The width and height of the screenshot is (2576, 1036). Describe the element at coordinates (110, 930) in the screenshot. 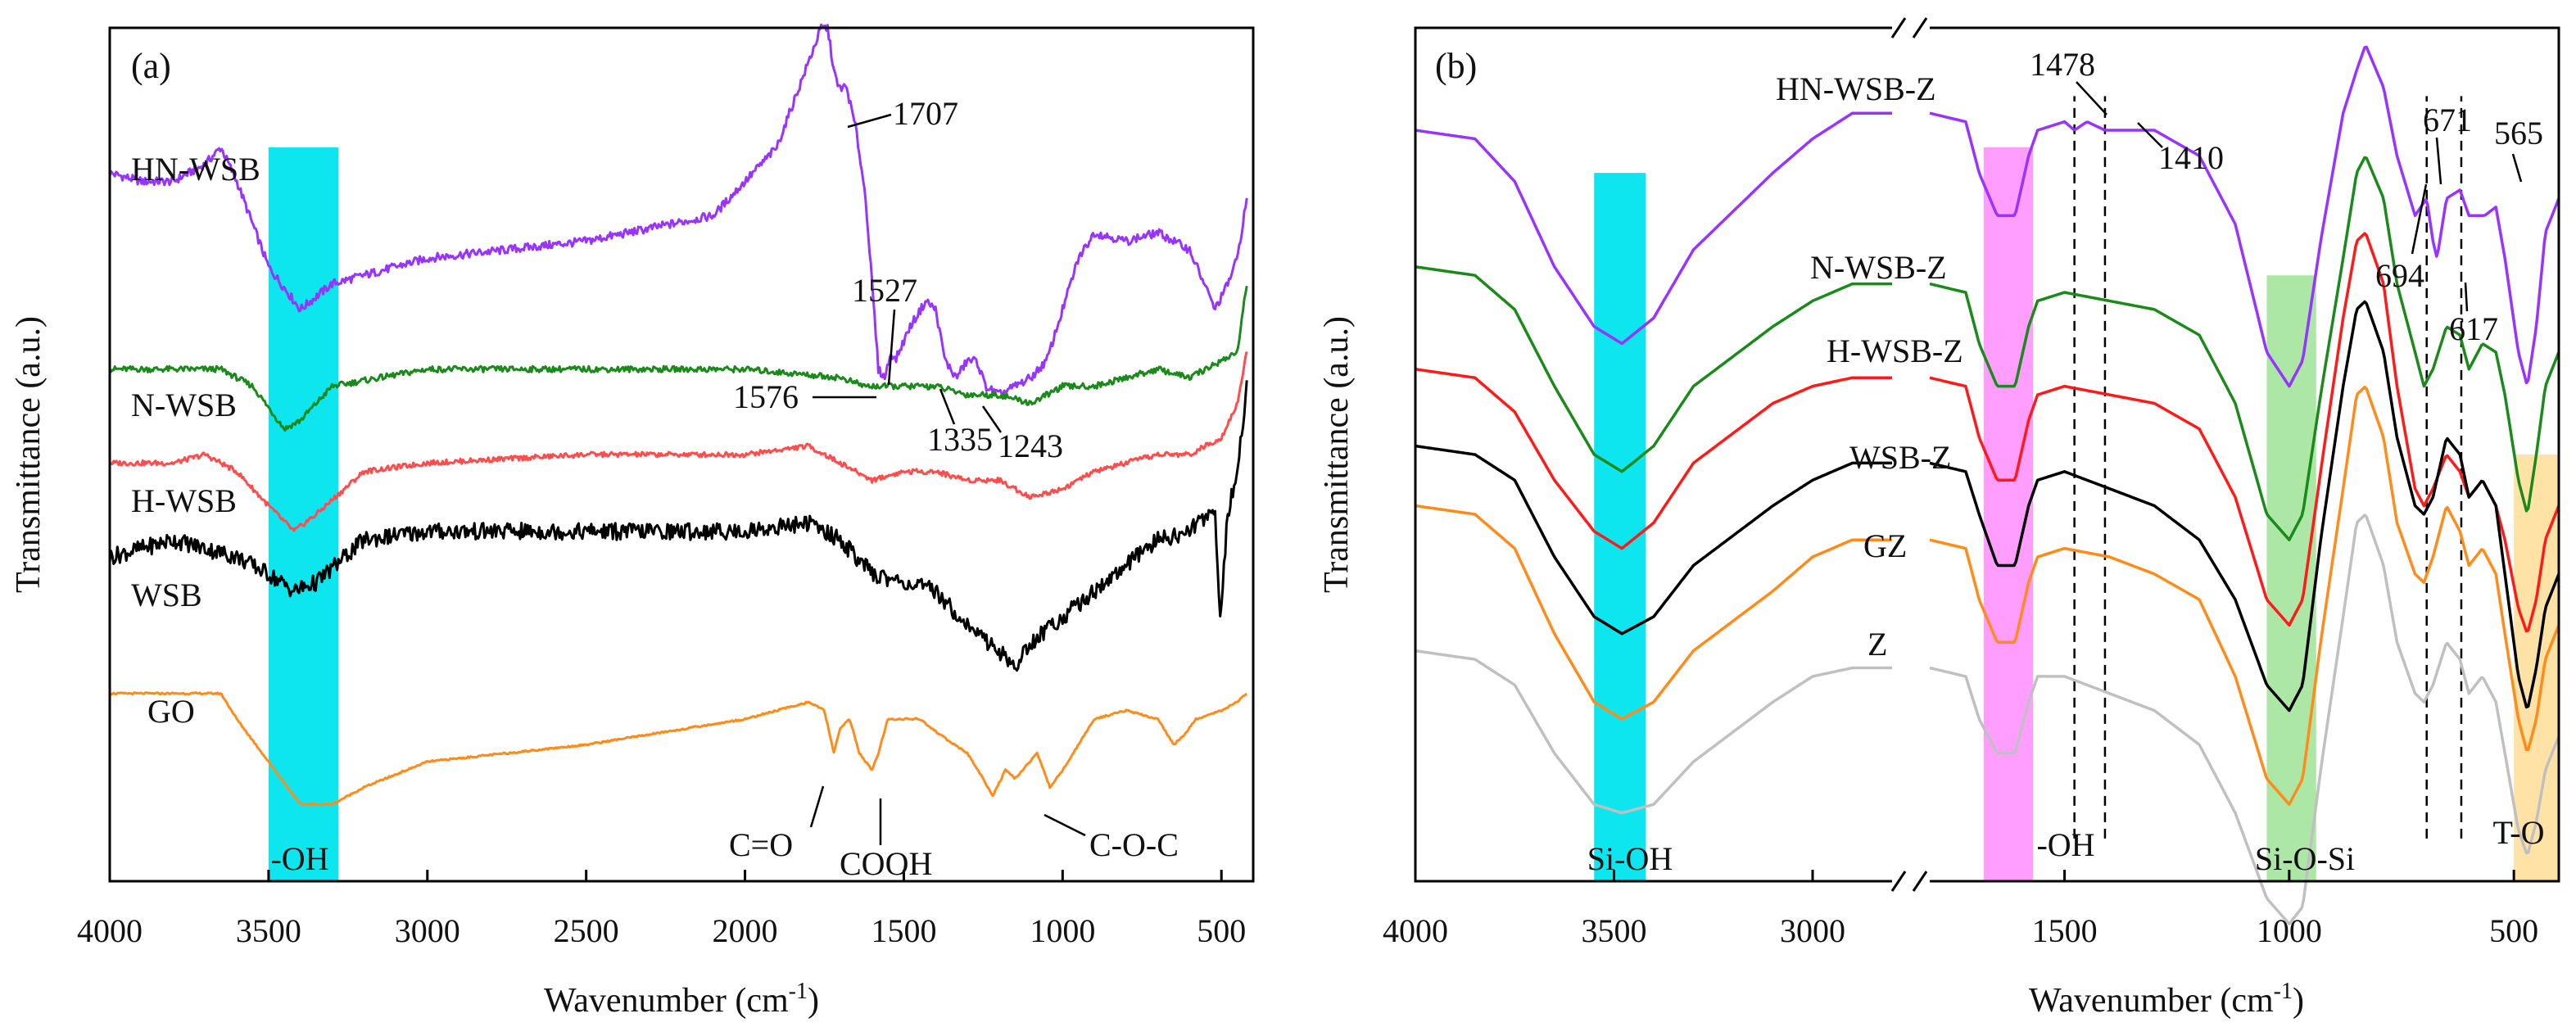

I see `x-tick-label-a-4000: 4000` at that location.